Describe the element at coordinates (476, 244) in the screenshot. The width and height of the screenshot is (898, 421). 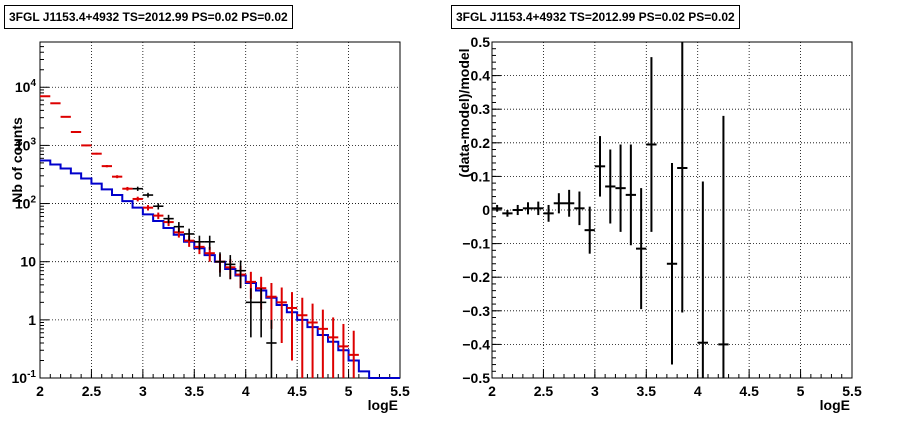
I see `y-tick-label: −0.1` at that location.